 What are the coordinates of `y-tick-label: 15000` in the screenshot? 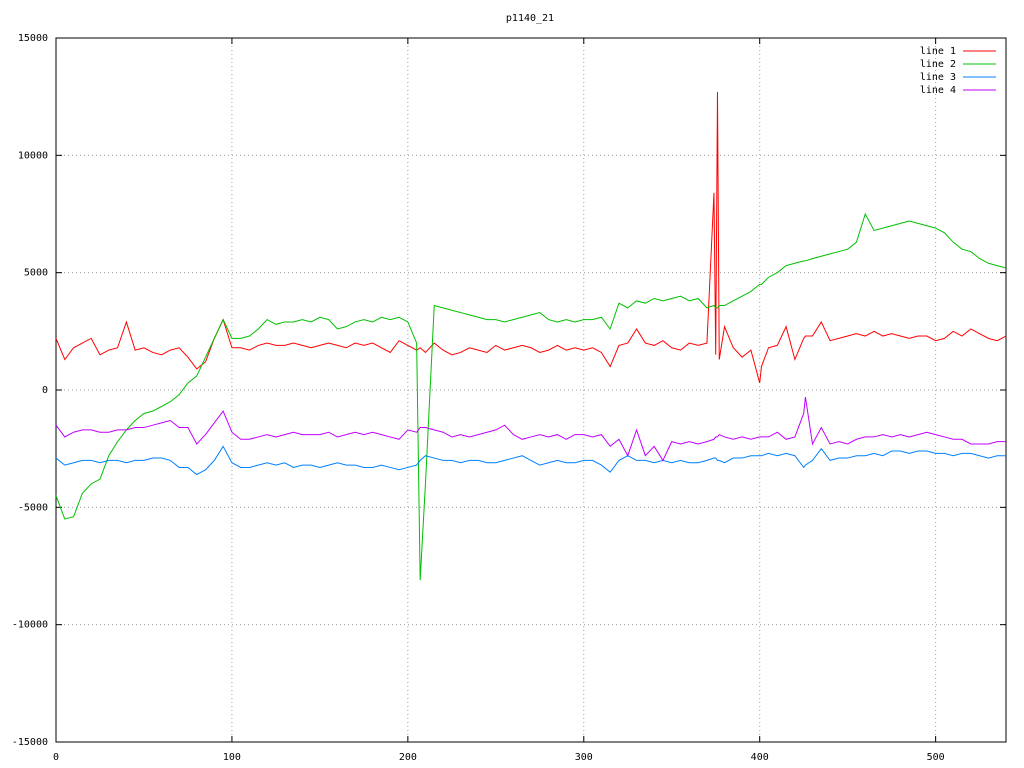 It's located at (33, 38).